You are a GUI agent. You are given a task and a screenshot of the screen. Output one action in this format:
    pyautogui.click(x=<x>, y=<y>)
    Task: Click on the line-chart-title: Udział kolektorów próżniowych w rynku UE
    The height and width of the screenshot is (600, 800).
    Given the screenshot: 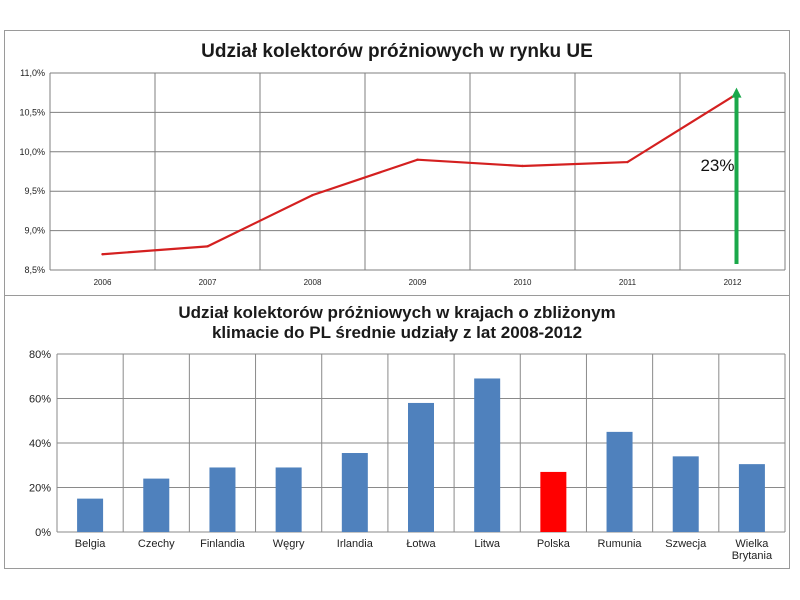 What is the action you would take?
    pyautogui.click(x=397, y=51)
    